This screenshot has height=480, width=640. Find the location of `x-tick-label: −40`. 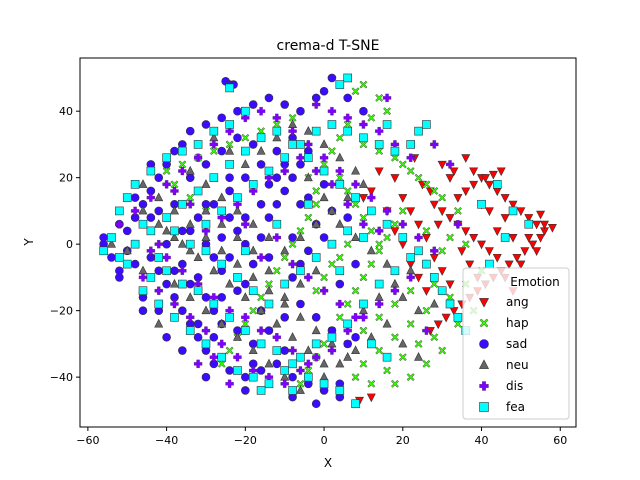

x-tick-label: −40 is located at coordinates (166, 440).